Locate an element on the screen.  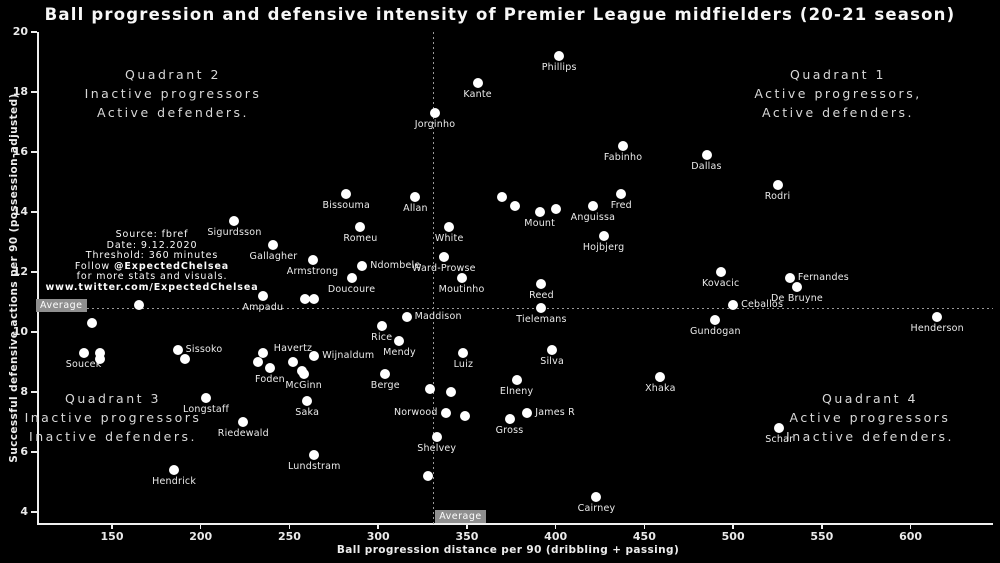
data-point-label: McGinn is located at coordinates (303, 385).